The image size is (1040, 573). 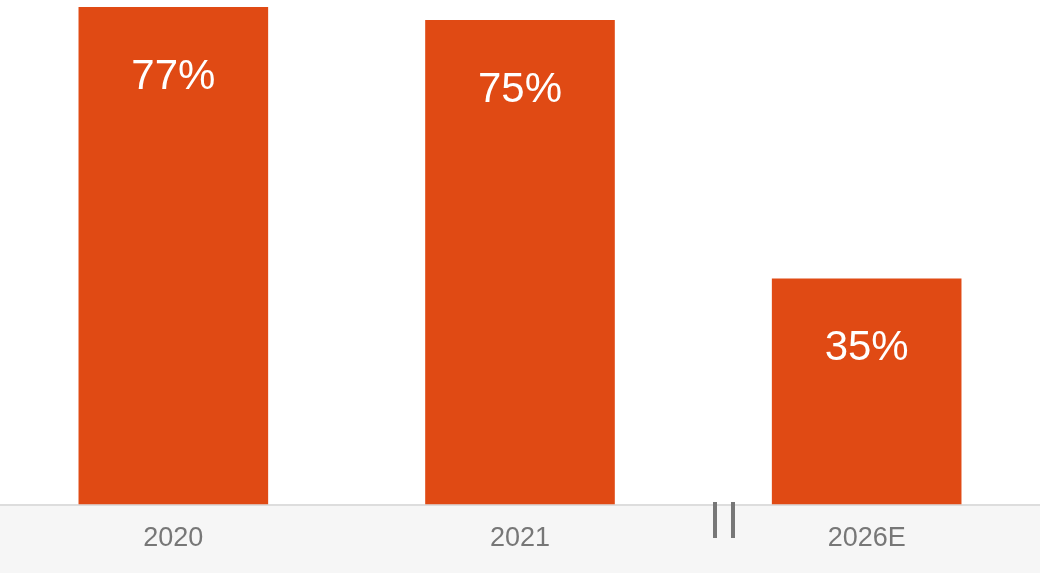 What do you see at coordinates (520, 87) in the screenshot?
I see `data-label: 75%` at bounding box center [520, 87].